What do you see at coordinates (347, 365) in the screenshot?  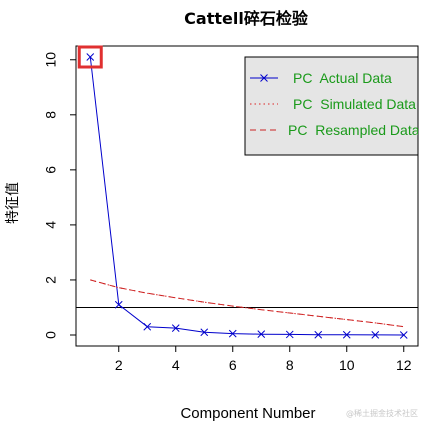 I see `x-tick-label: 10` at bounding box center [347, 365].